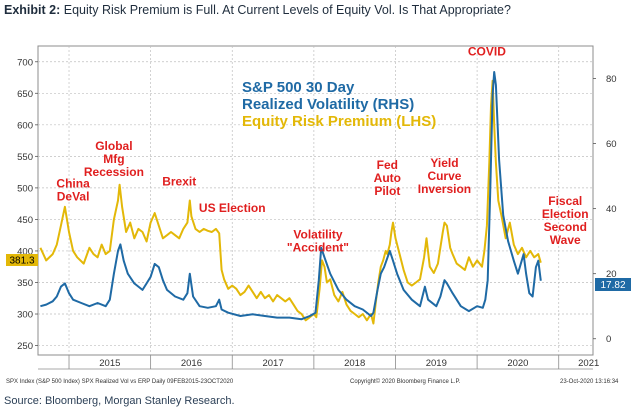 The width and height of the screenshot is (639, 413). I want to click on y-left-tick-label: 400, so click(25, 251).